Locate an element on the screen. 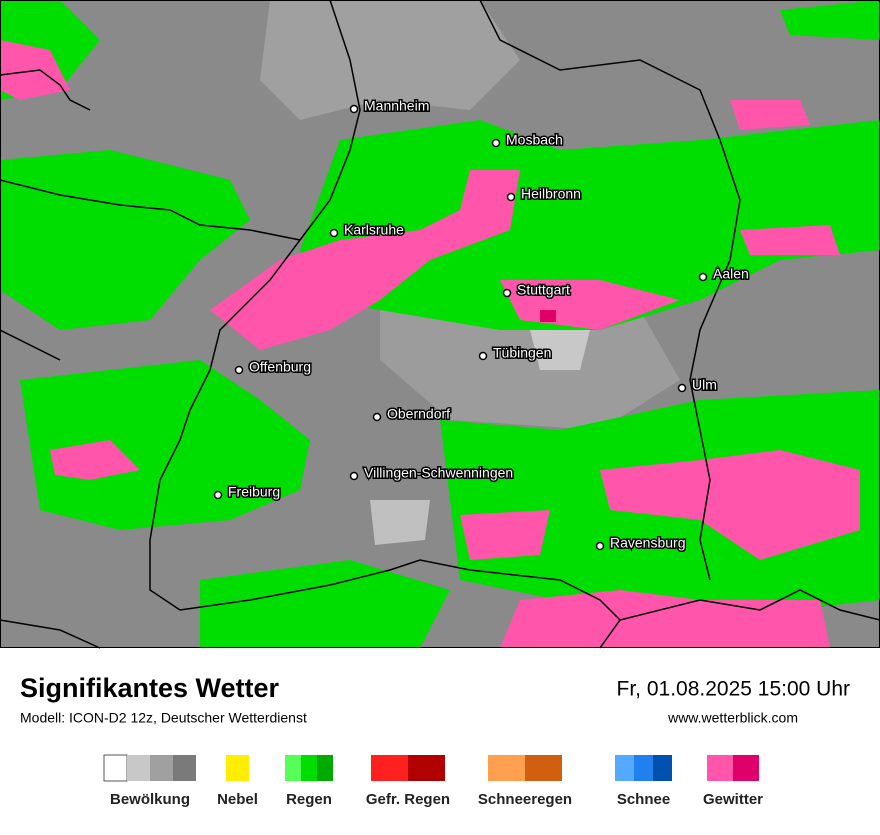 The height and width of the screenshot is (835, 880). city-label: Heilbronn is located at coordinates (551, 194).